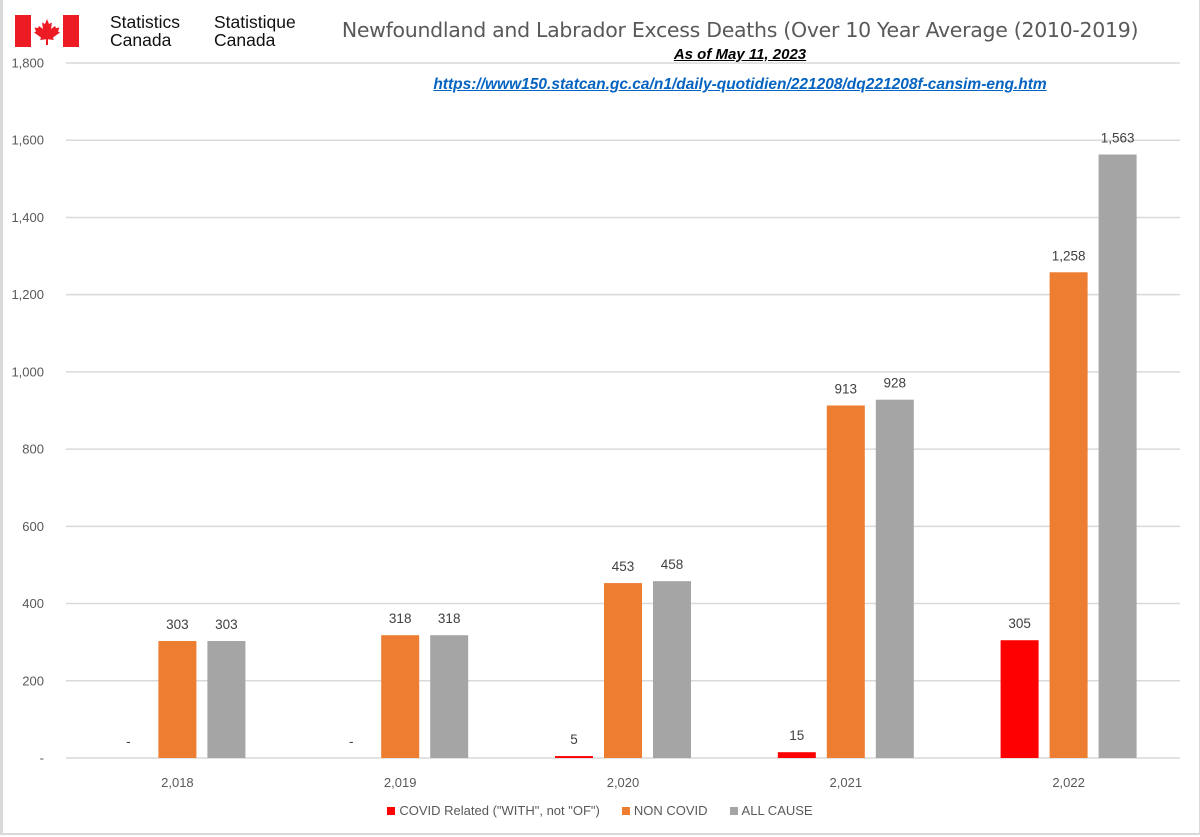  What do you see at coordinates (623, 566) in the screenshot?
I see `data-label: 453` at bounding box center [623, 566].